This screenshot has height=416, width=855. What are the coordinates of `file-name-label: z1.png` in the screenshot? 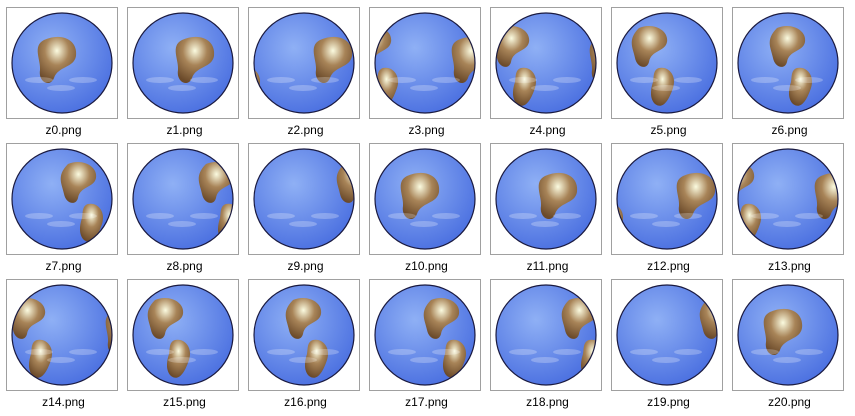 It's located at (184, 130).